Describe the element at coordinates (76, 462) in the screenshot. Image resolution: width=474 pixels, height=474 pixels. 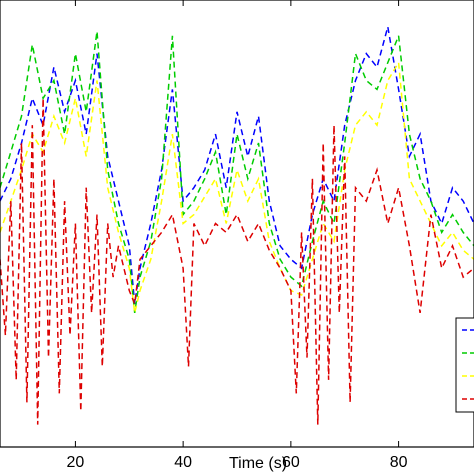
I see `x-tick-label: 20` at that location.